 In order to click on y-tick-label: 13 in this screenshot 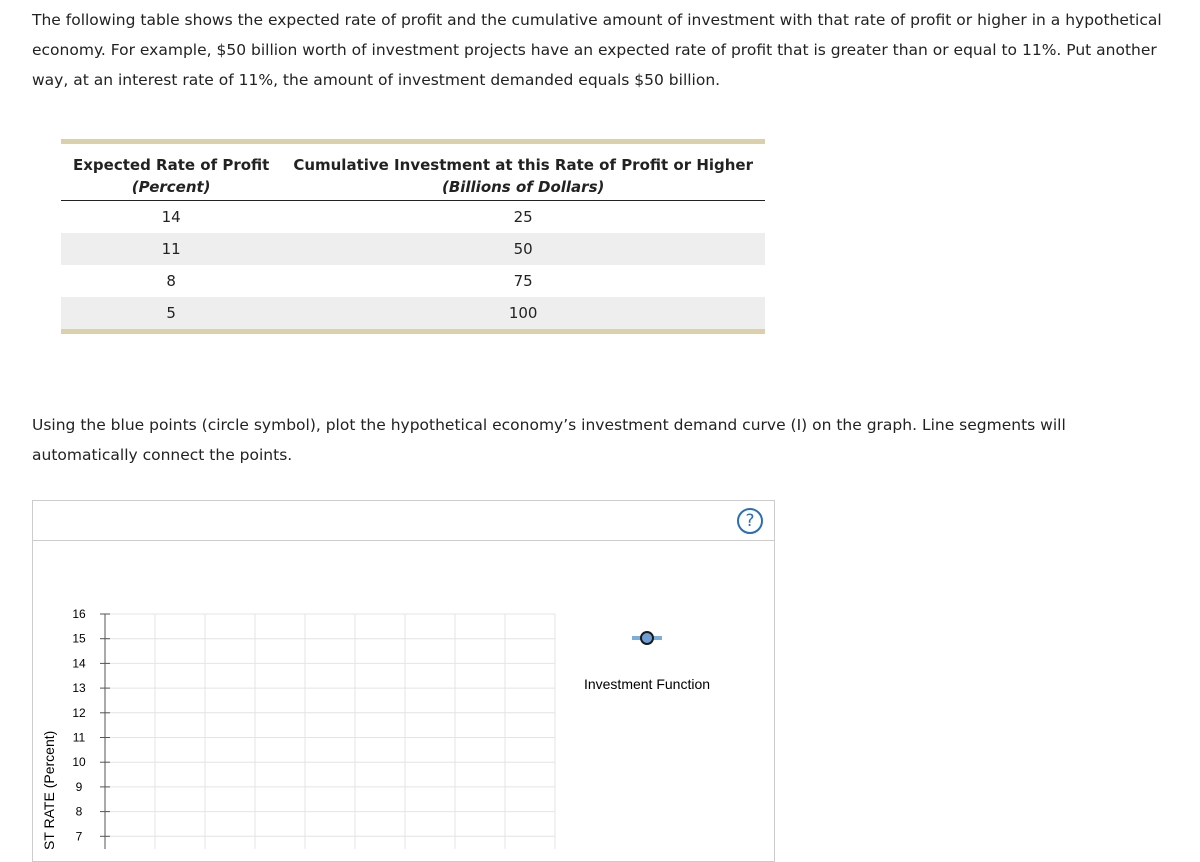, I will do `click(79, 688)`.